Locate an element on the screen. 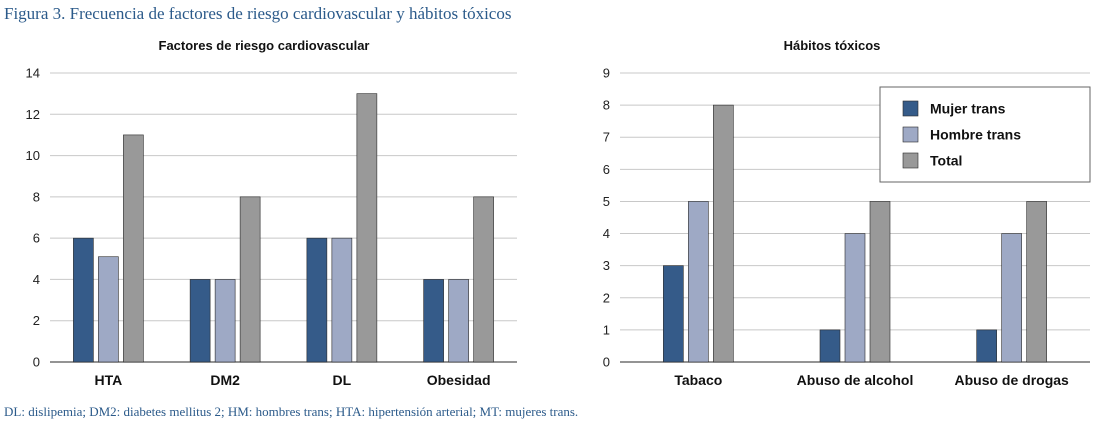 The width and height of the screenshot is (1110, 437). bar-hta-total is located at coordinates (133, 248).